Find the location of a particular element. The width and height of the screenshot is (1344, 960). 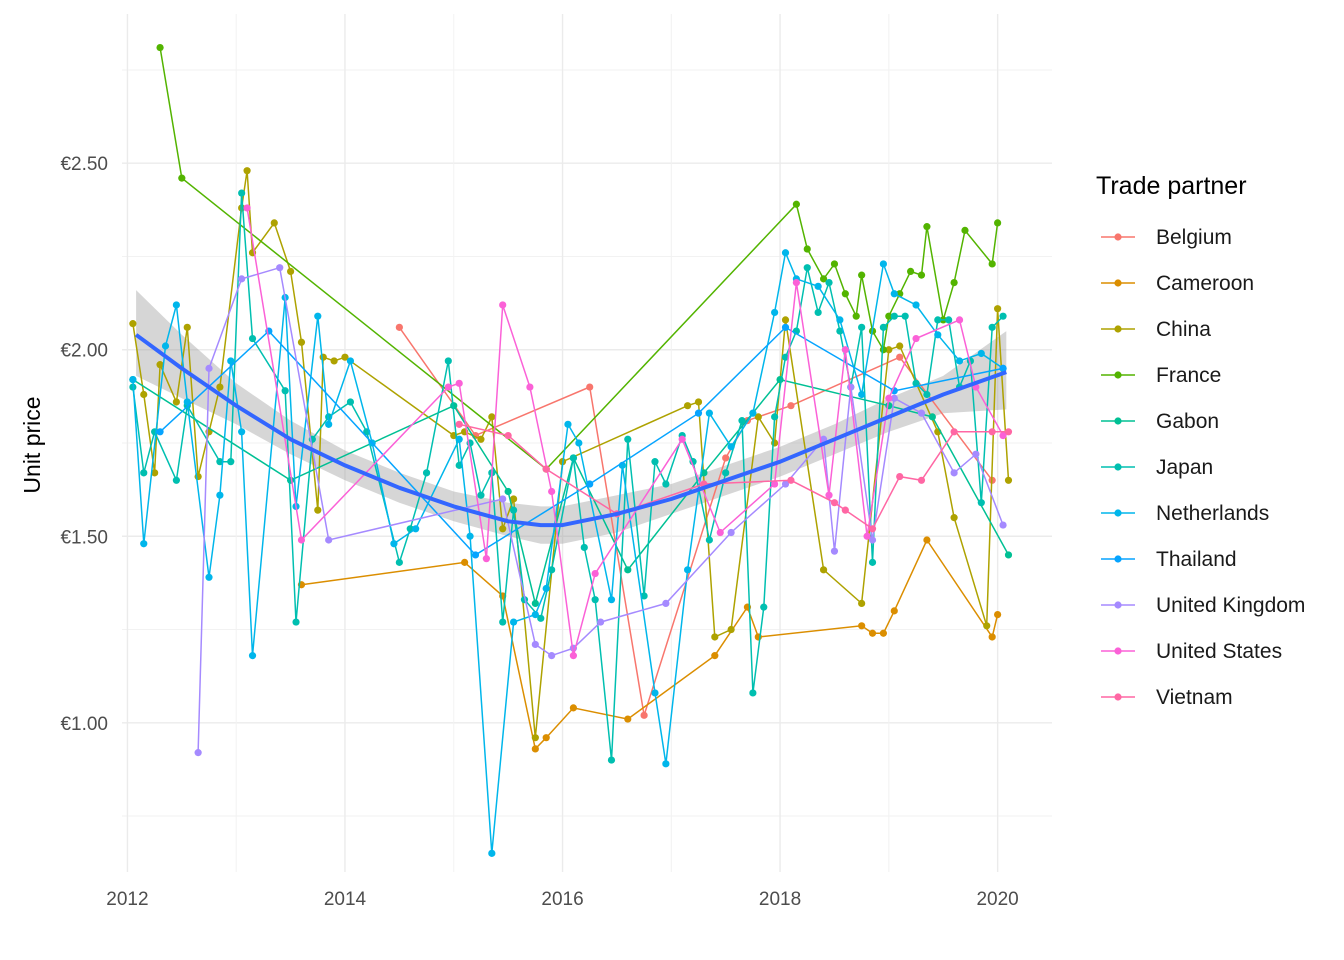

legend-item-thailand: Thailand is located at coordinates (1169, 559).